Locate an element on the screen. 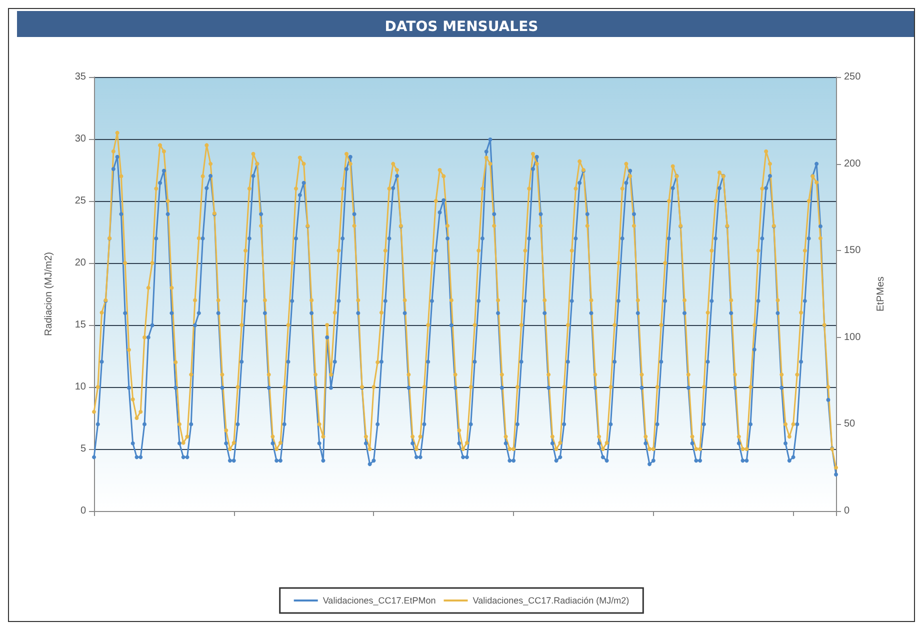 The width and height of the screenshot is (923, 630). y2-tick-label: 0 is located at coordinates (847, 511).